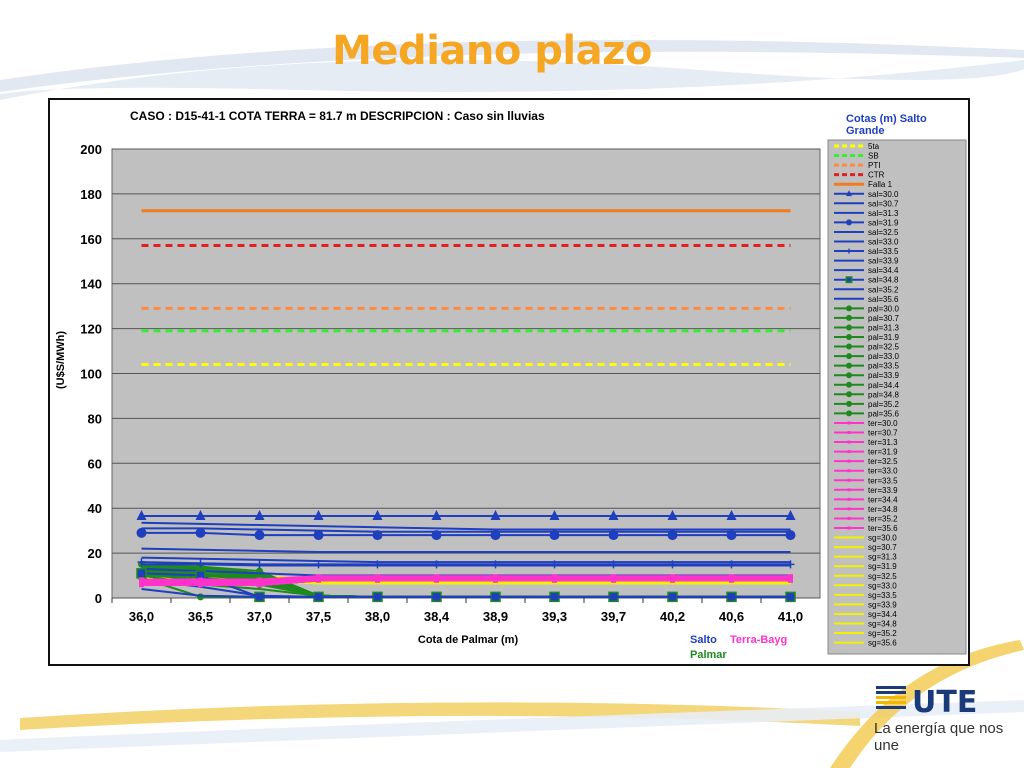 The width and height of the screenshot is (1024, 768). Describe the element at coordinates (98, 598) in the screenshot. I see `y-tick-label: 0` at that location.